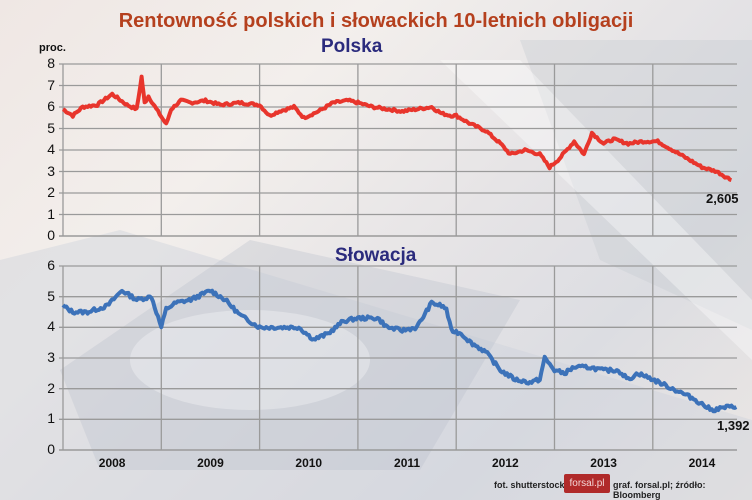 This screenshot has height=500, width=752. Describe the element at coordinates (51, 170) in the screenshot. I see `pl-y-tick-label: 3` at that location.